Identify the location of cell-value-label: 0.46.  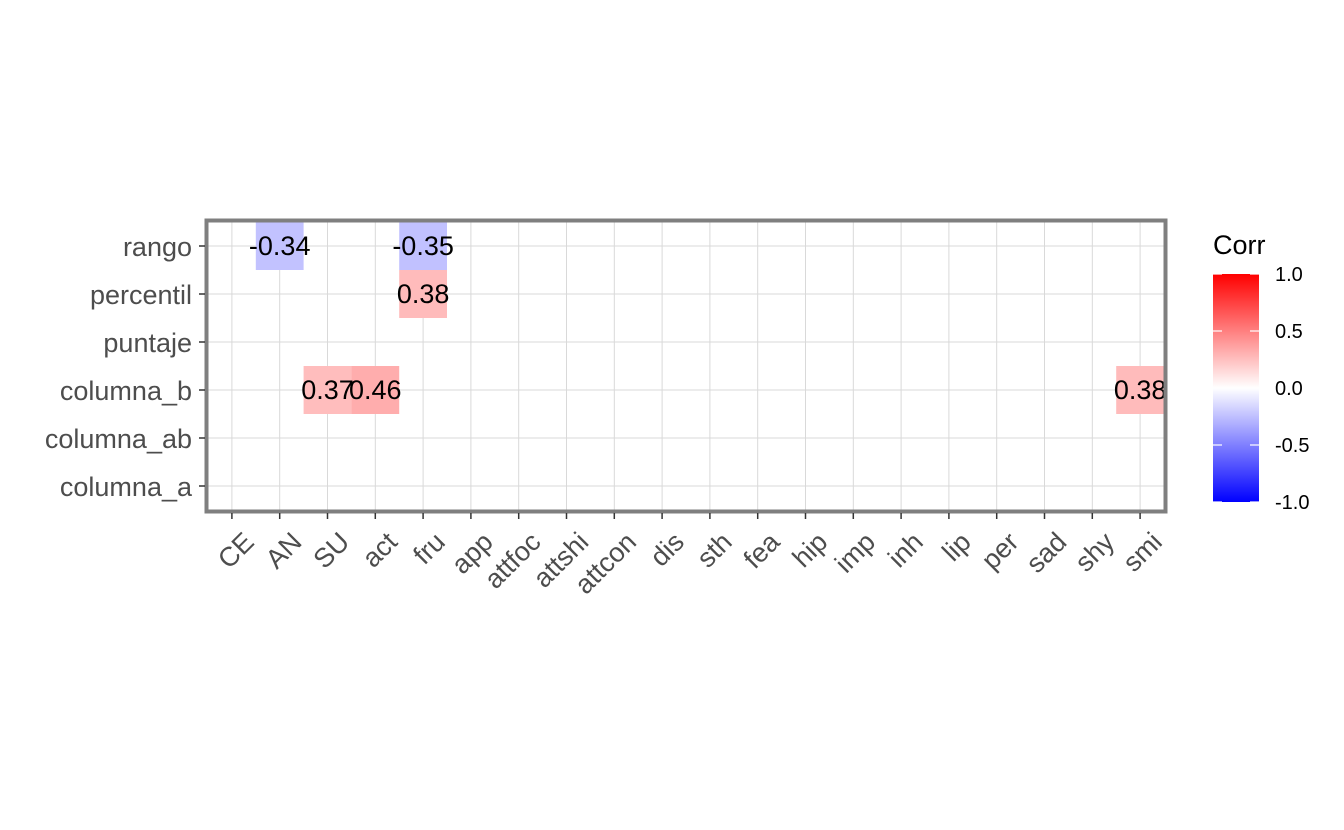
(375, 390).